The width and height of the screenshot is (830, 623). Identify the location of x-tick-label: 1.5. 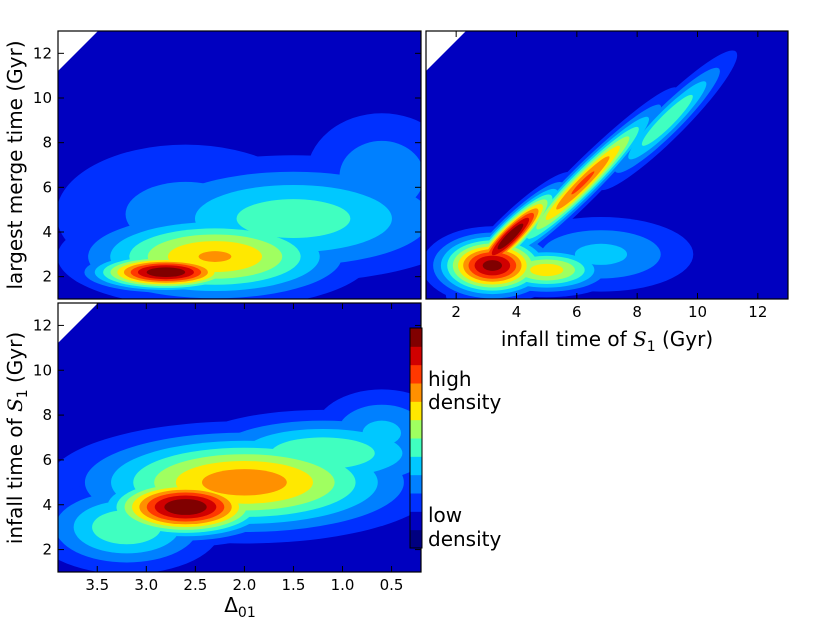
(294, 585).